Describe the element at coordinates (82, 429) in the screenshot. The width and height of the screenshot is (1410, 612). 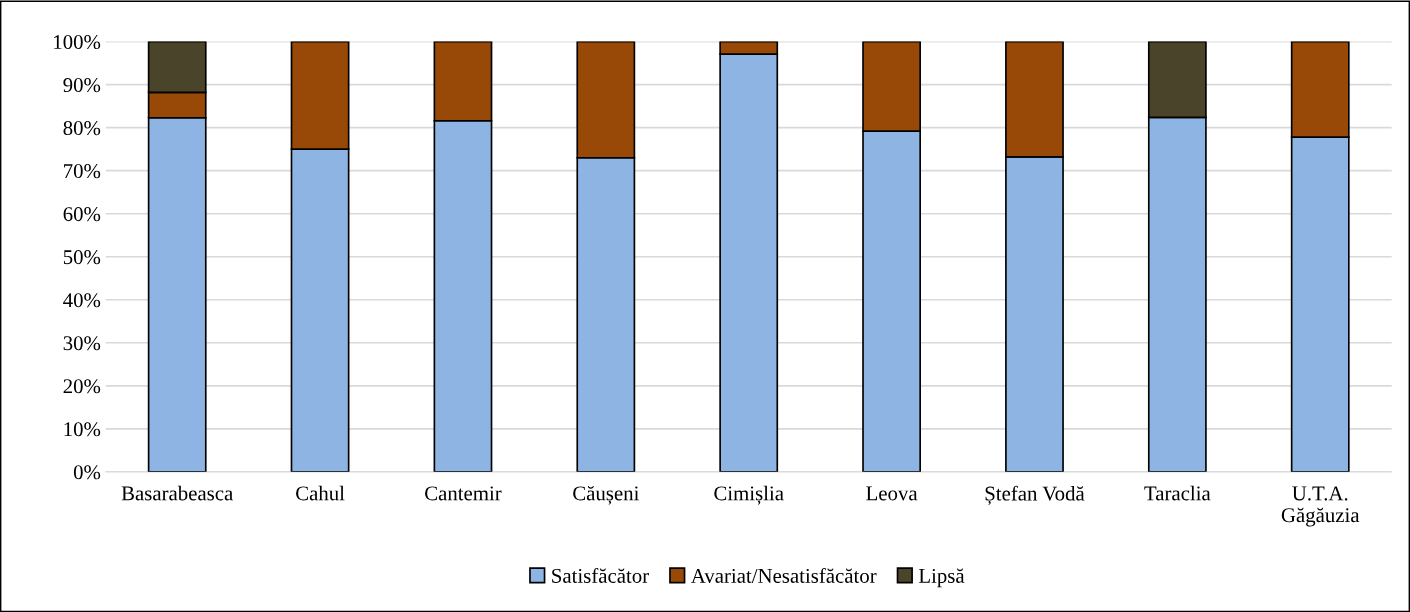
I see `y-tick-label: 10%` at that location.